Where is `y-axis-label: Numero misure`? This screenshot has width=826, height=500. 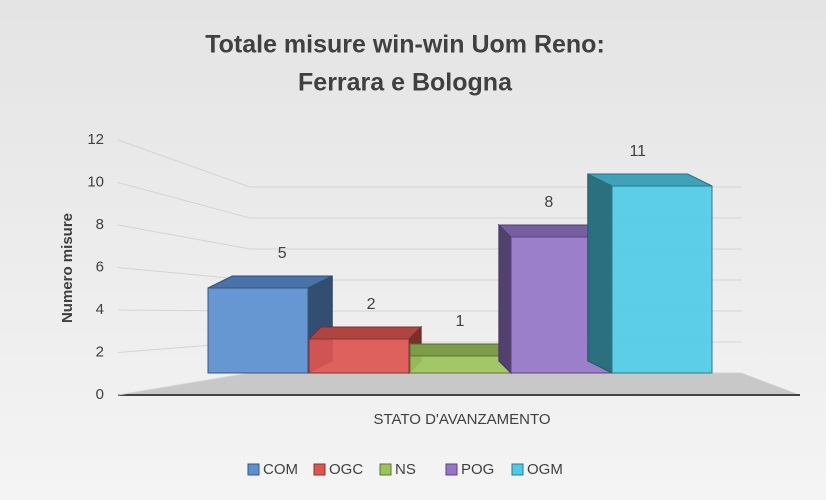 y-axis-label: Numero misure is located at coordinates (67, 268).